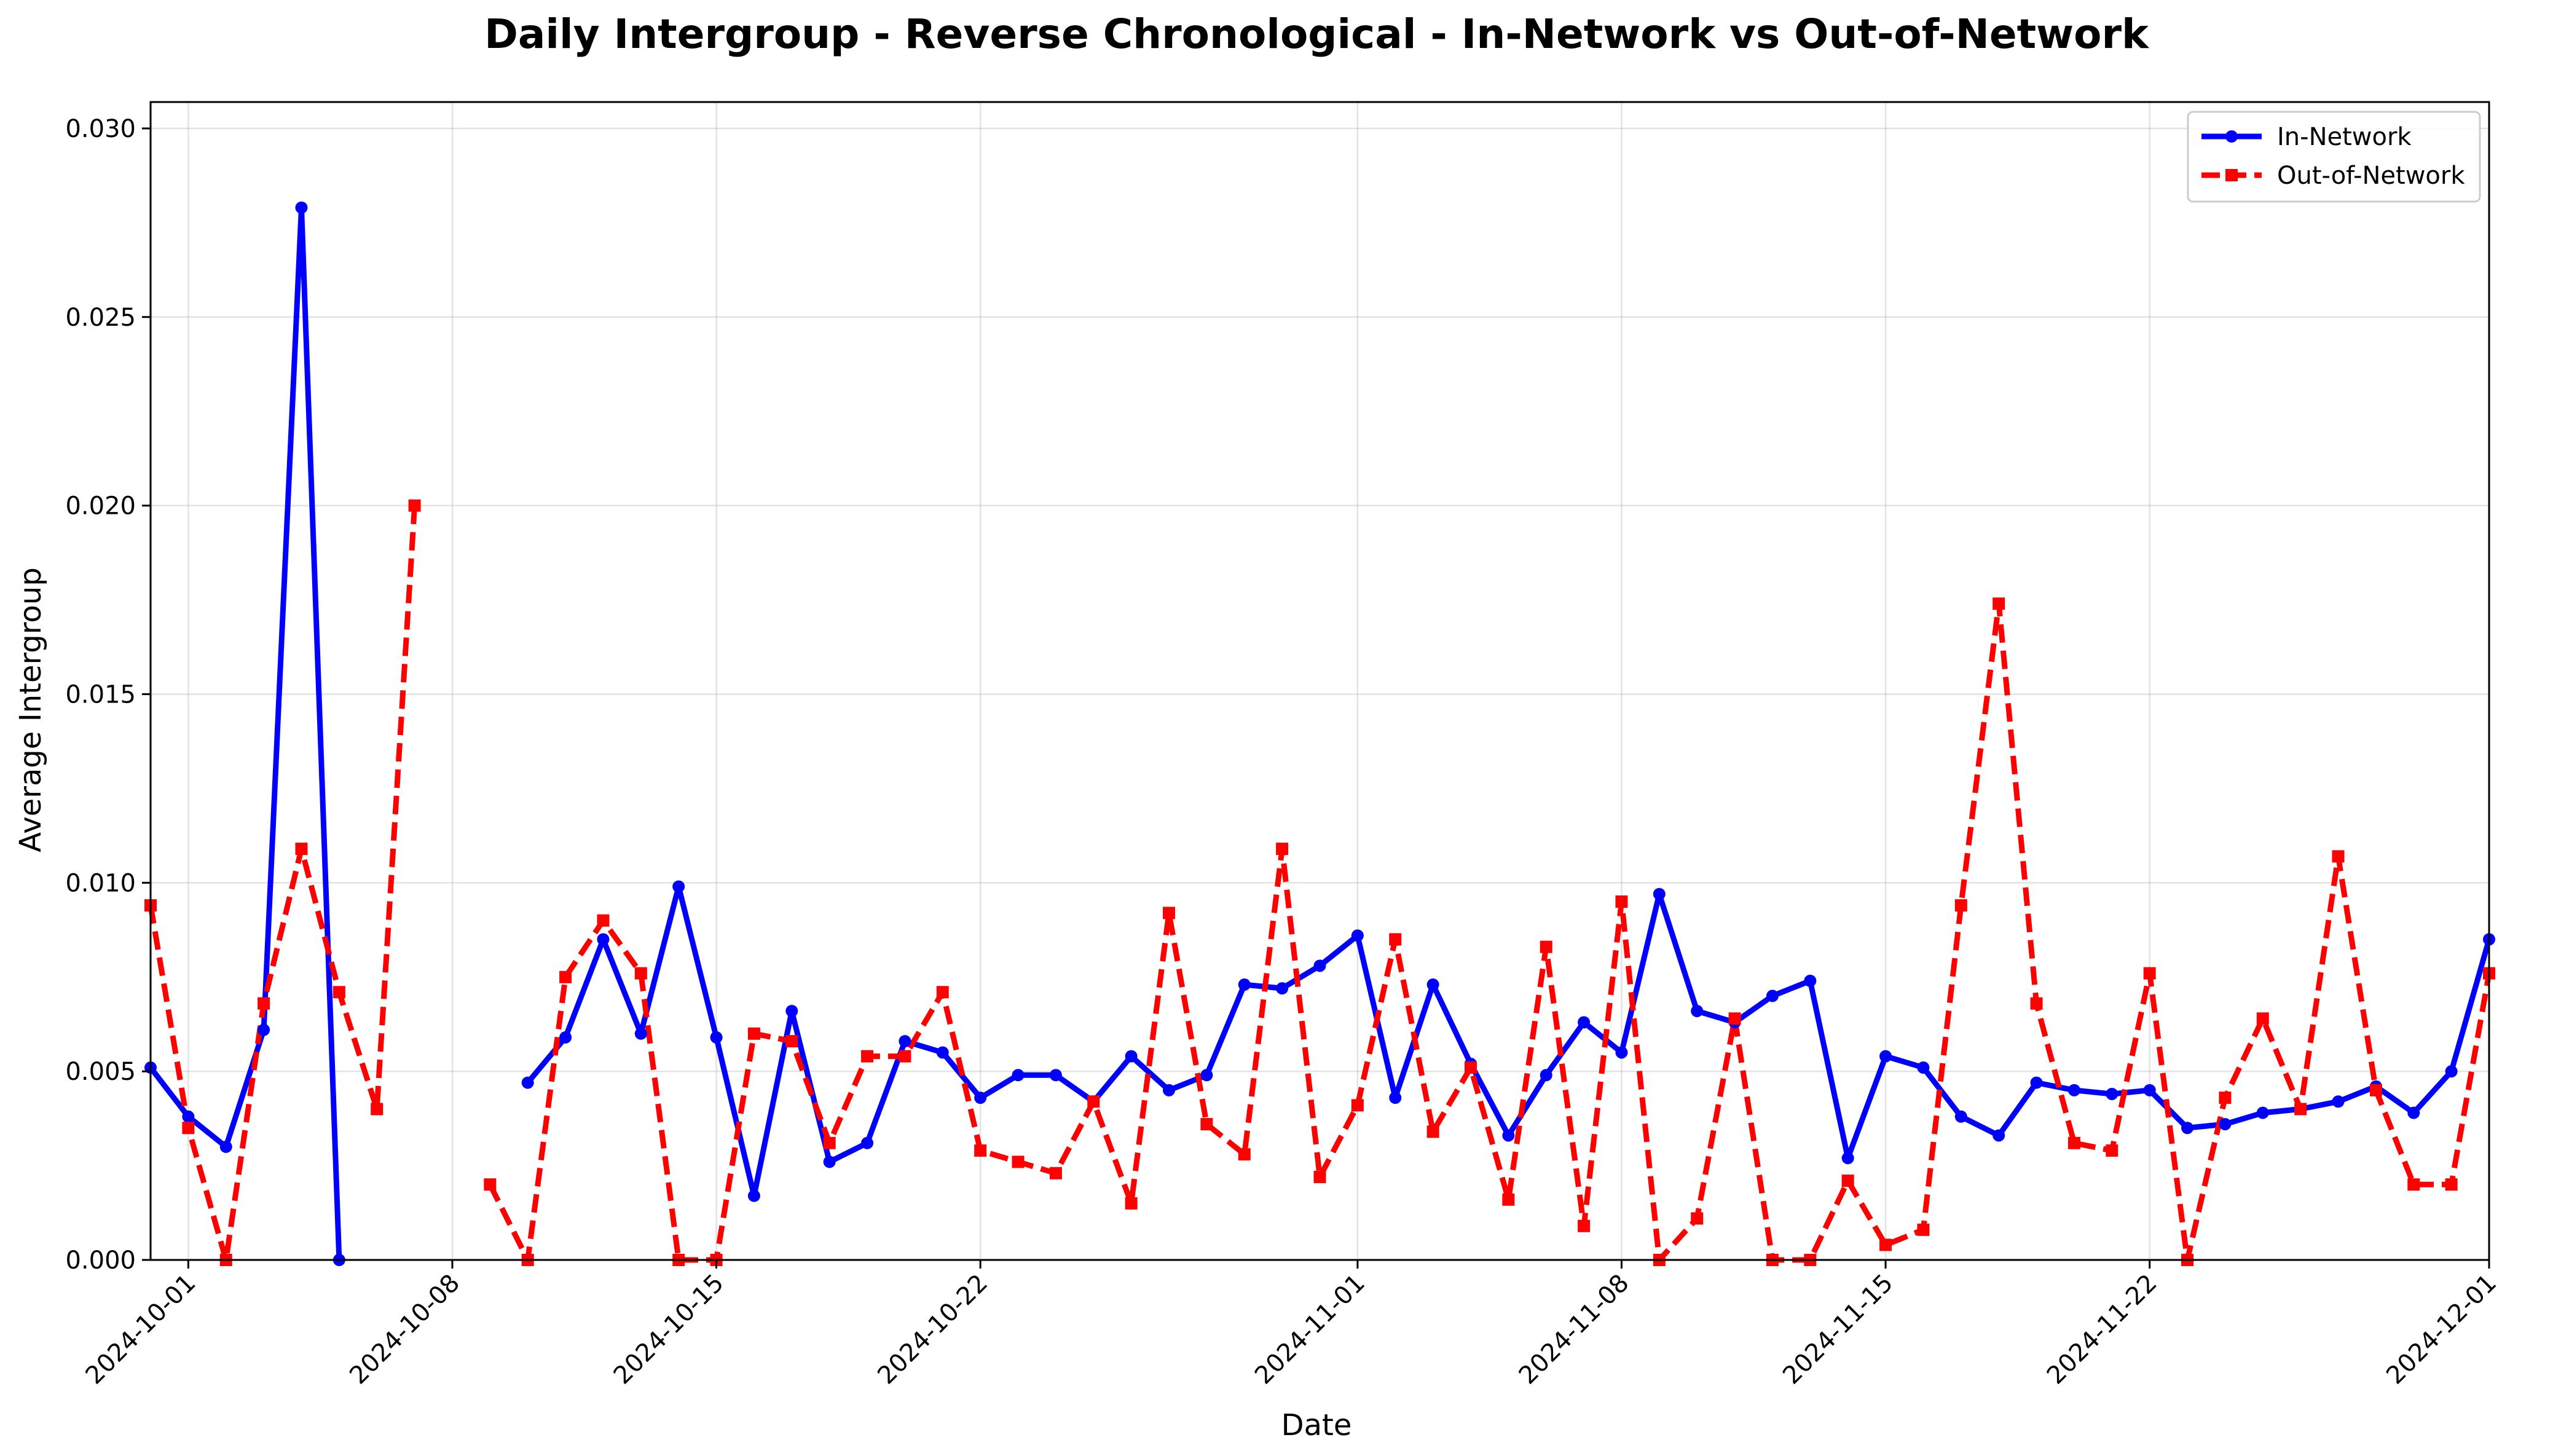 The image size is (2561, 1456). What do you see at coordinates (2231, 136) in the screenshot?
I see `legend-marker-in-network` at bounding box center [2231, 136].